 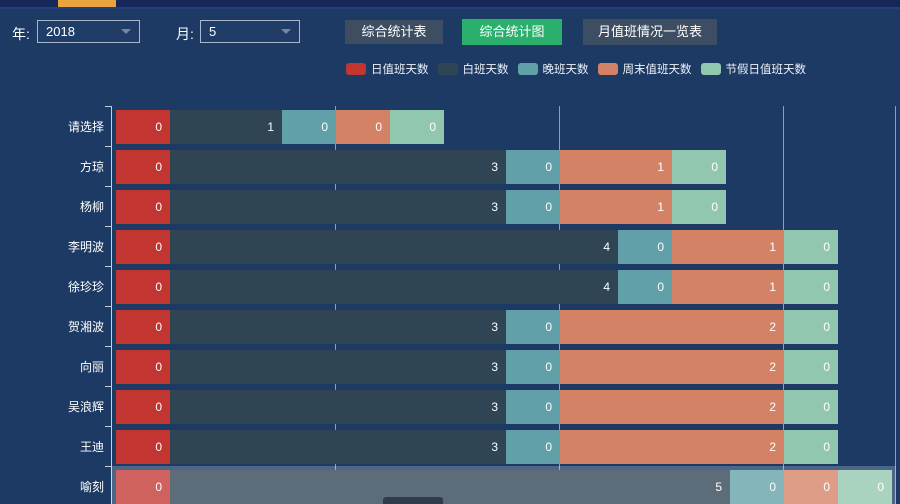 I want to click on legend-item: 节假日值班天数, so click(x=753, y=69).